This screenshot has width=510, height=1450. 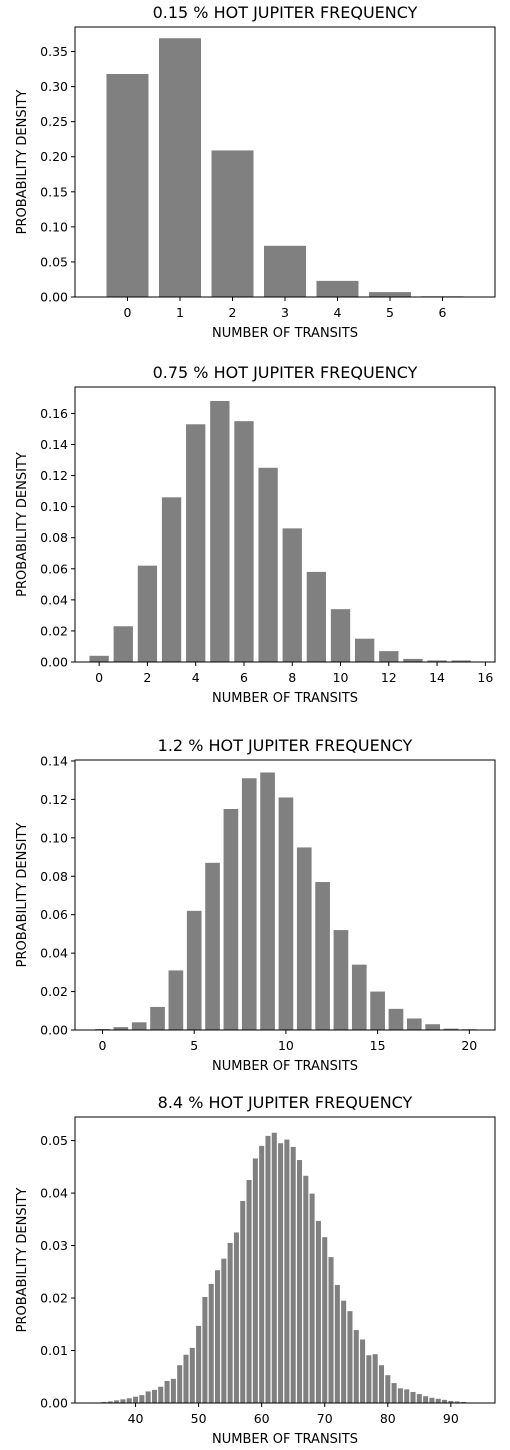 What do you see at coordinates (485, 677) in the screenshot?
I see `x-tick-label: 16` at bounding box center [485, 677].